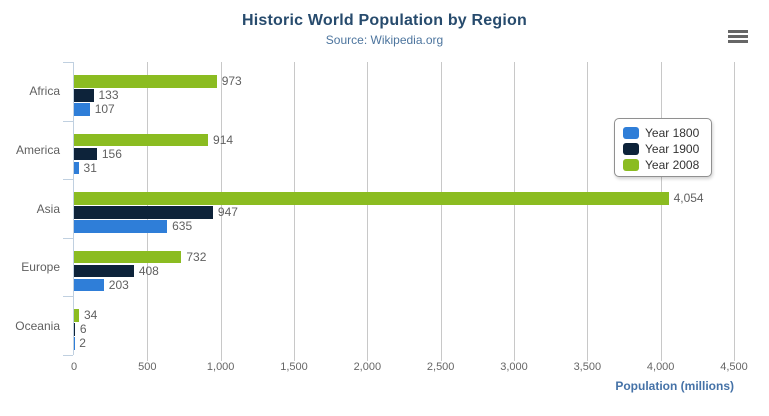  I want to click on category-label-oceania: Oceania, so click(37, 325).